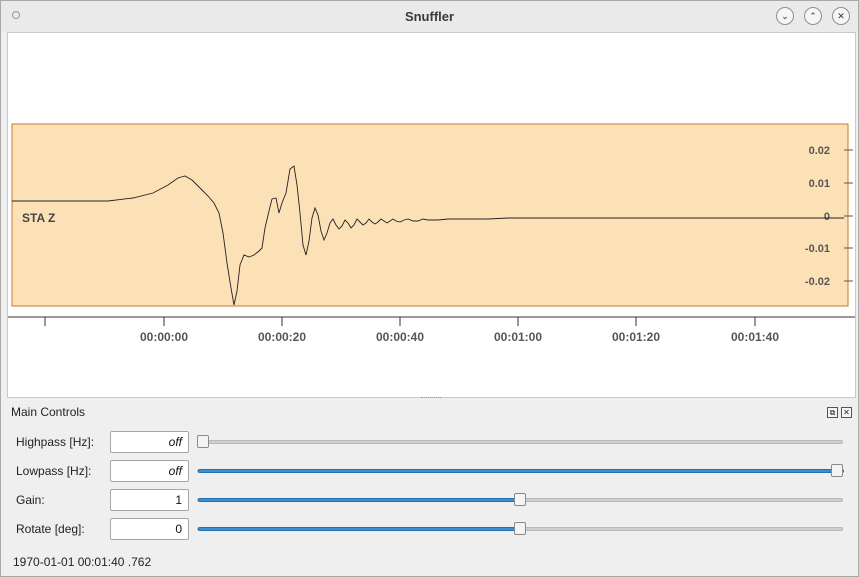 The image size is (859, 577). I want to click on float-panel-button: ⧉, so click(832, 412).